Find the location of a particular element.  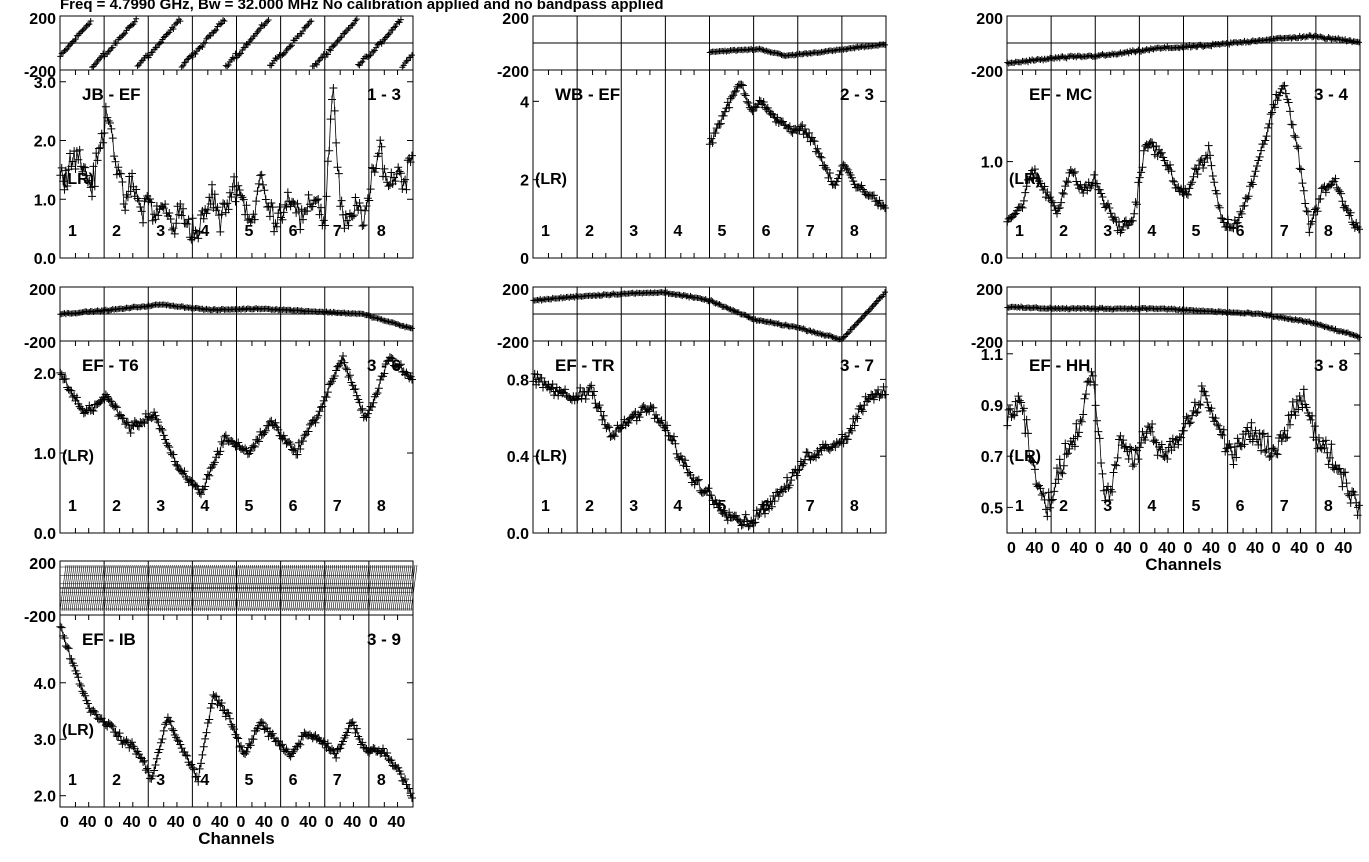

x-tick-label: 0 is located at coordinates (64, 822).